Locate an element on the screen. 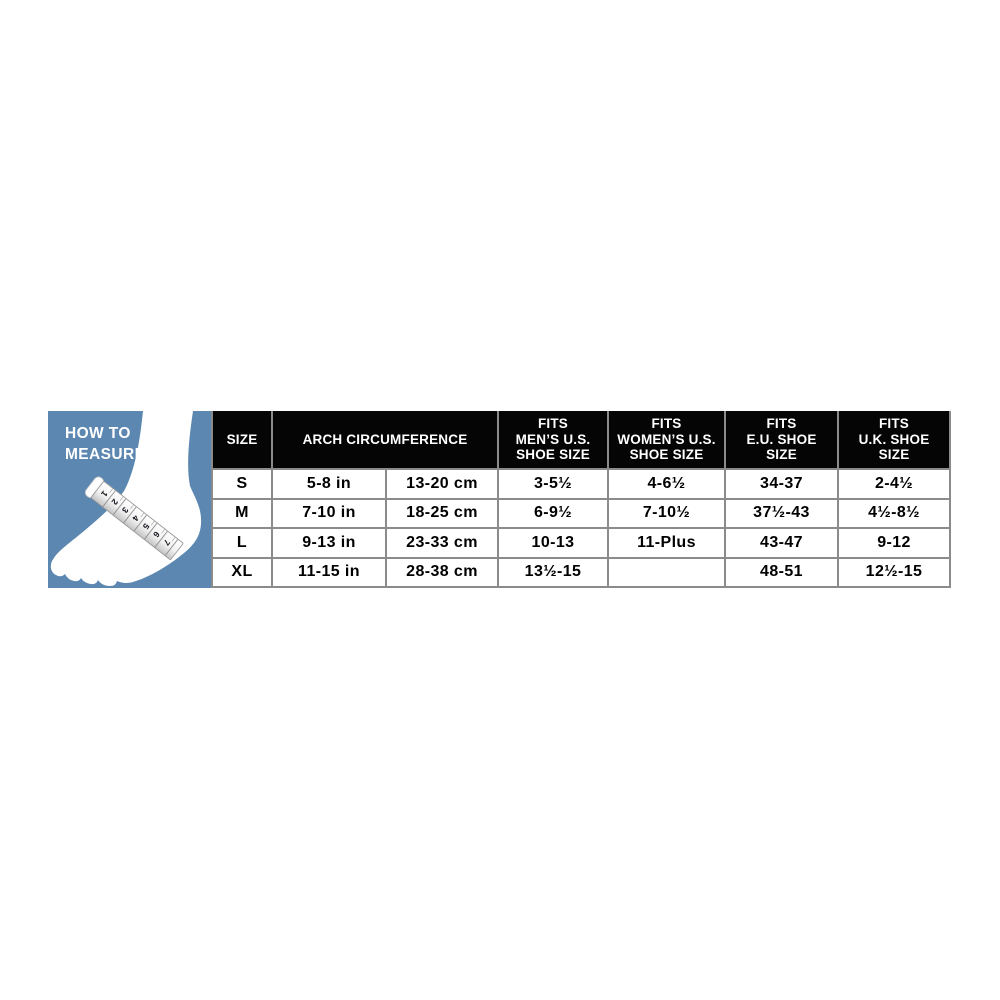  header-womens-us-shoe-size: FITS WOMEN’S U.S. SHOE SIZE is located at coordinates (666, 439).